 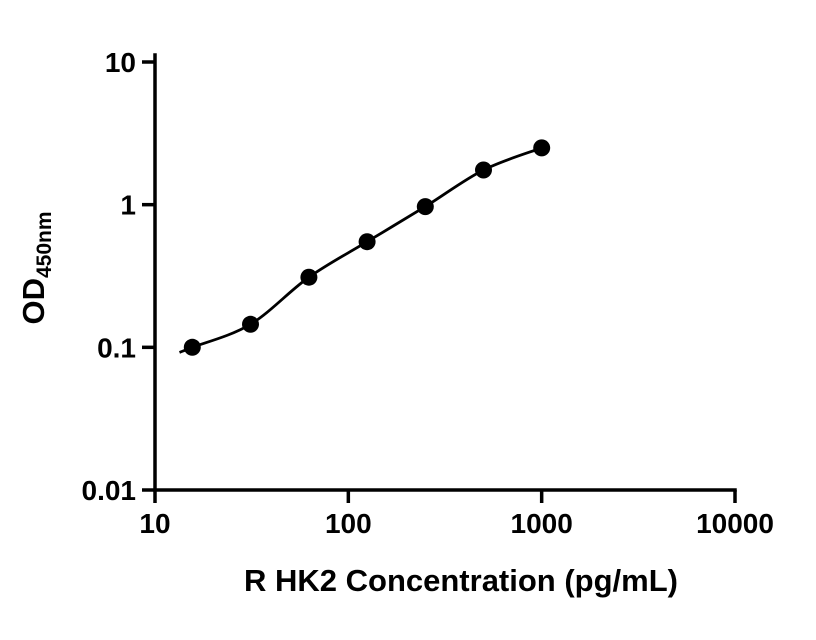 What do you see at coordinates (33, 301) in the screenshot?
I see `y-axis-title-main: OD` at bounding box center [33, 301].